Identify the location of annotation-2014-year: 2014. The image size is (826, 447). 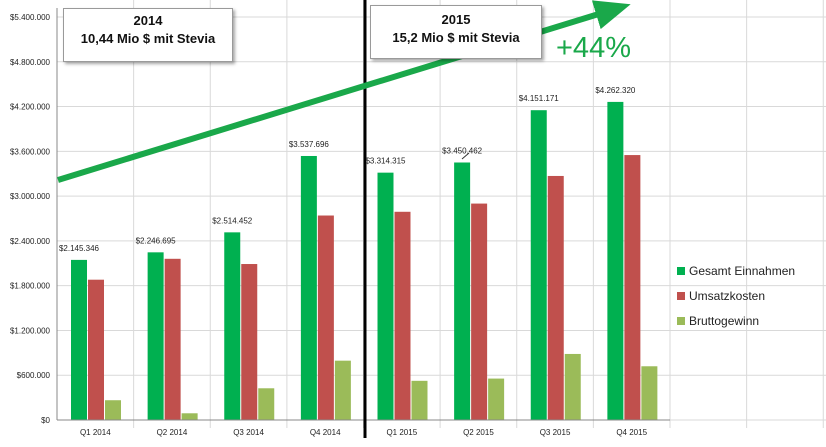
(148, 20).